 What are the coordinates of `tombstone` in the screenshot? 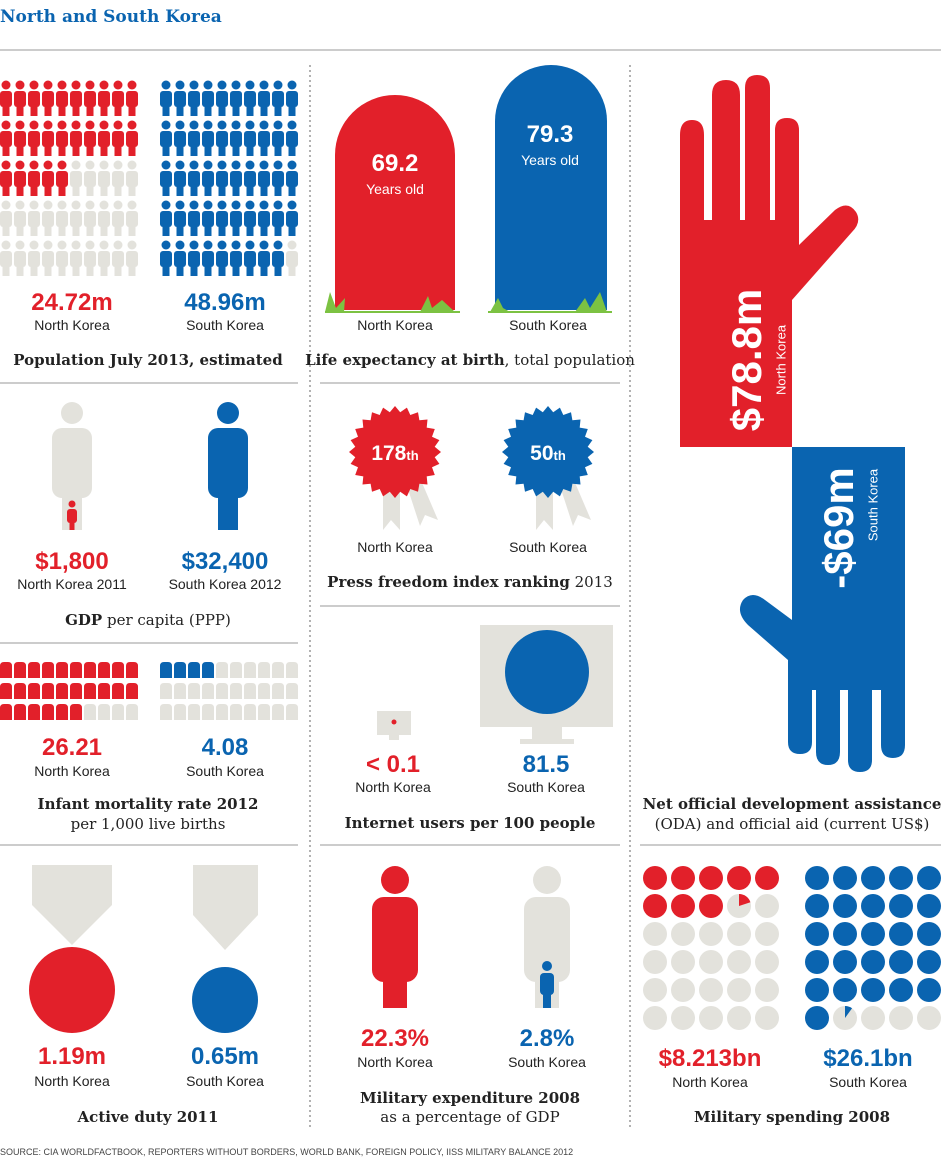 It's located at (395, 202).